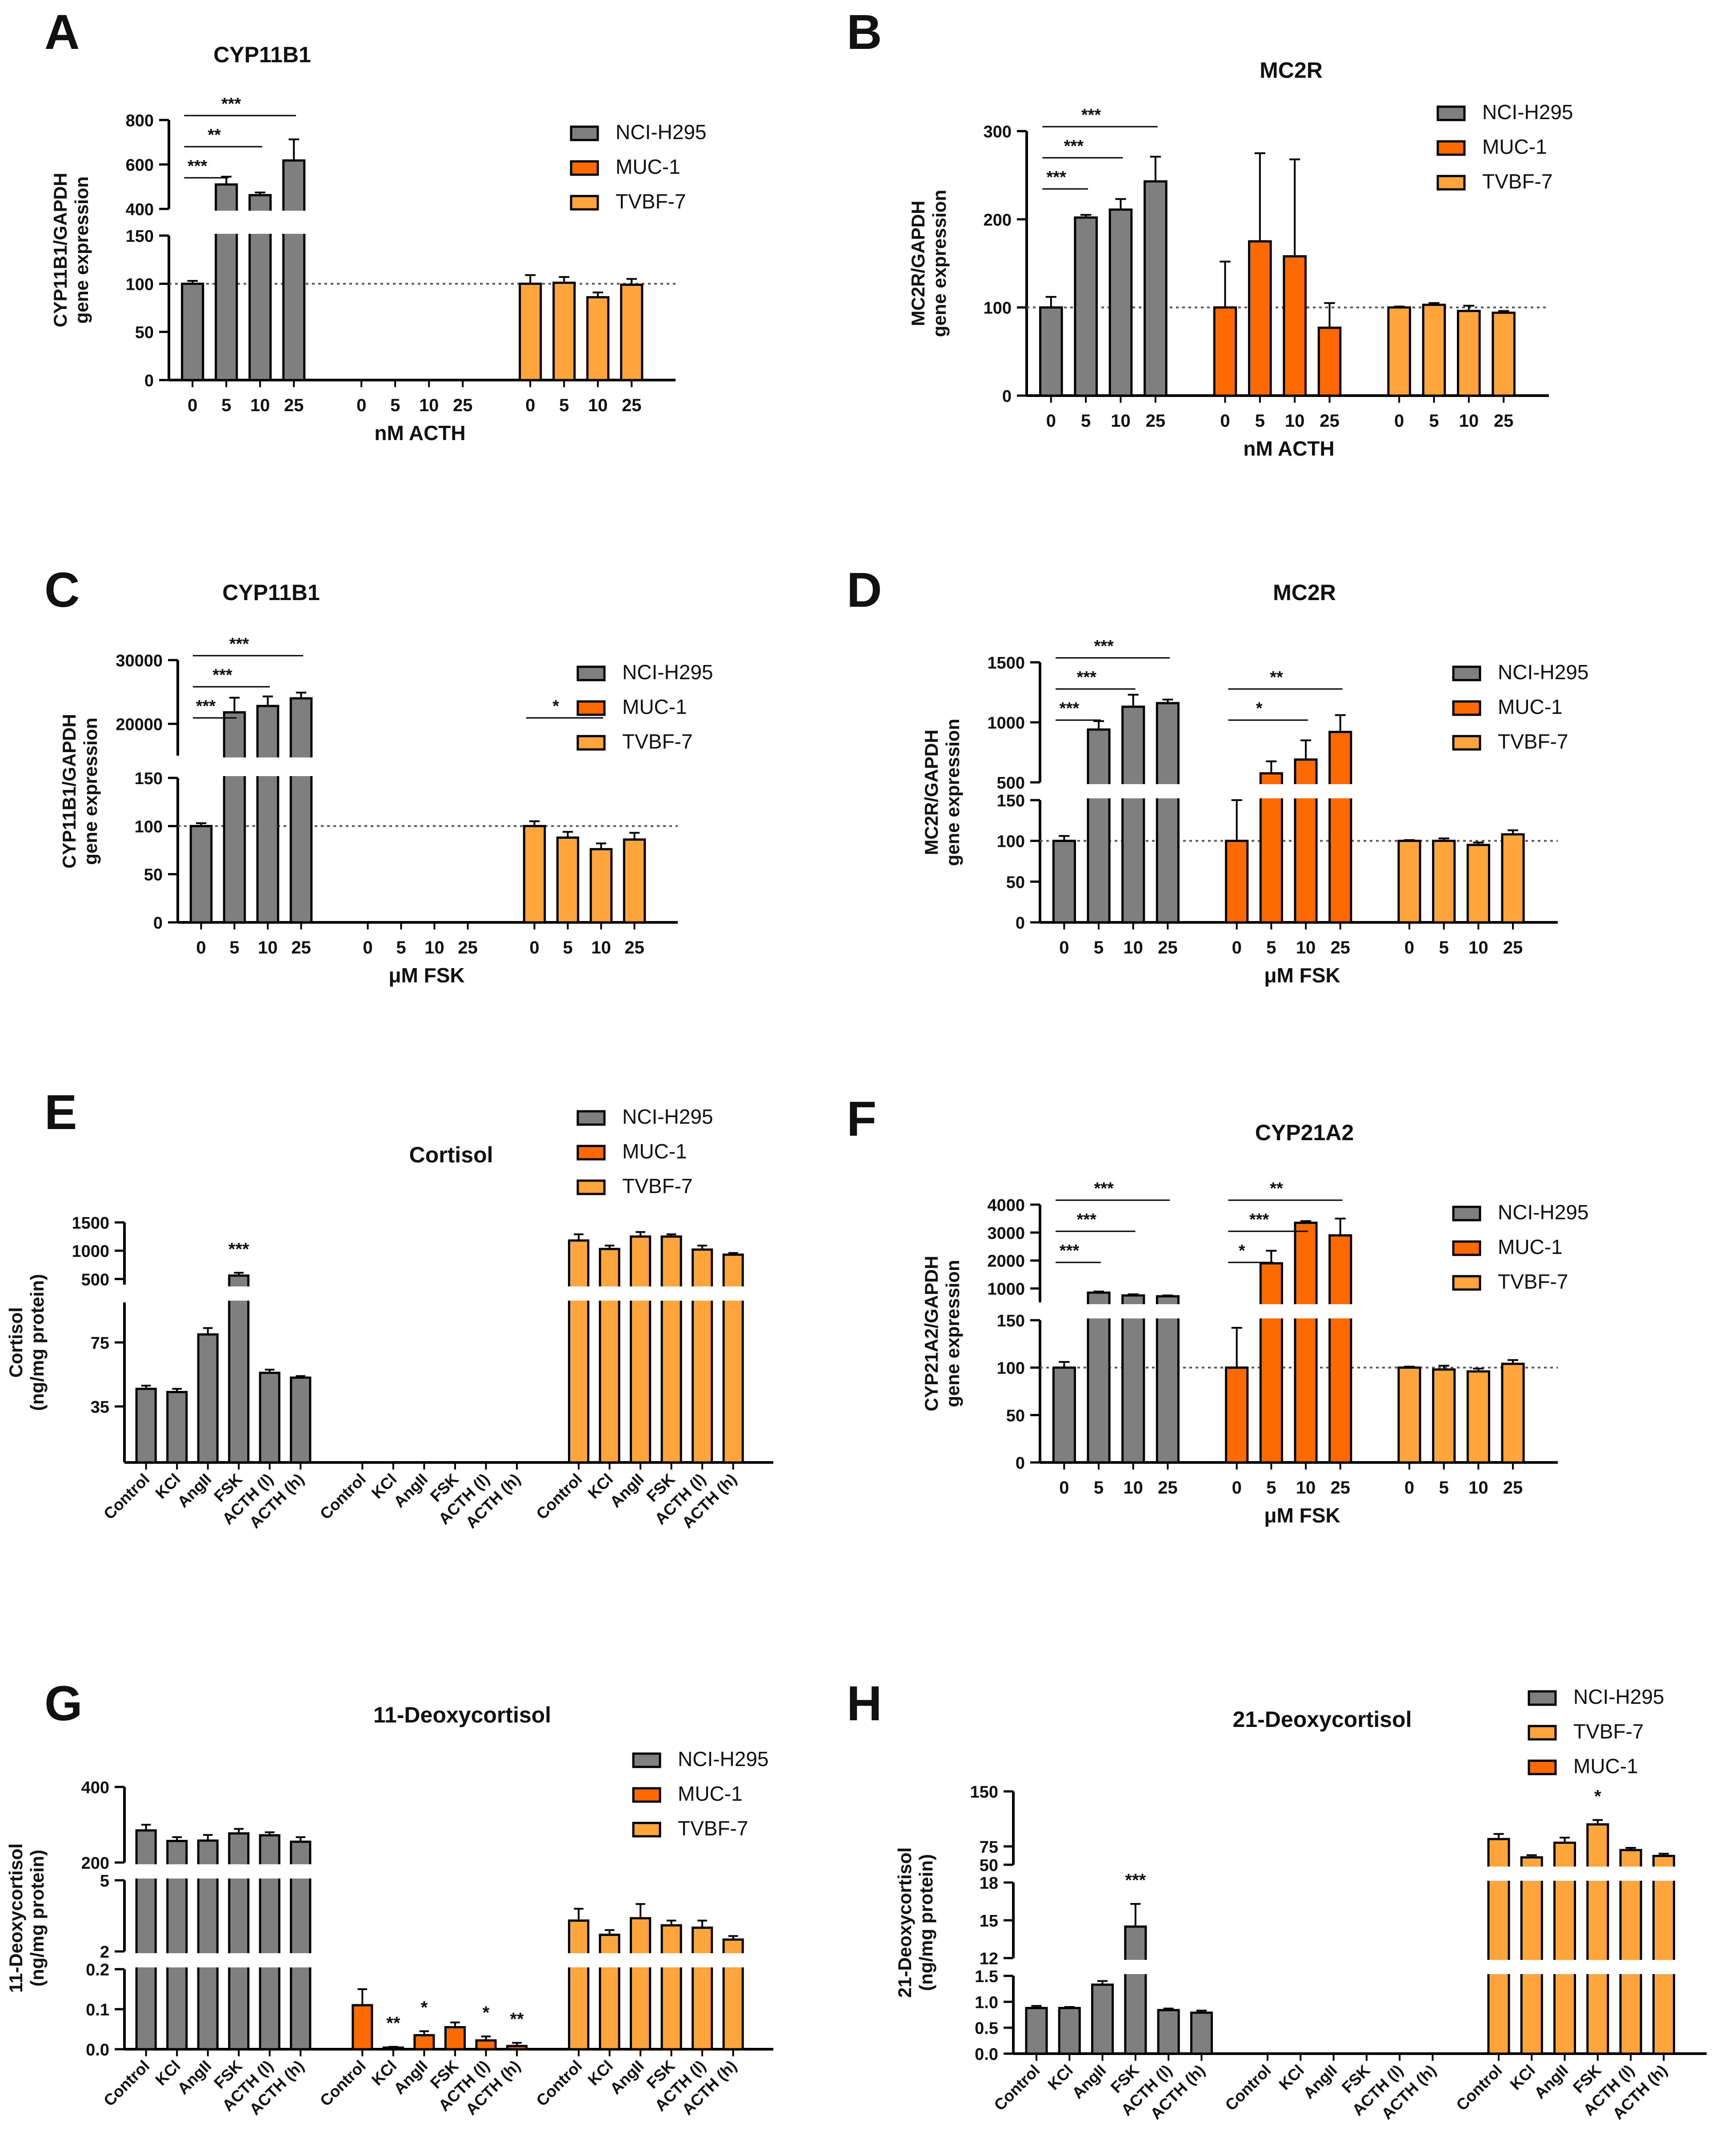 This screenshot has height=2155, width=1736. Describe the element at coordinates (62, 590) in the screenshot. I see `panel-label: C` at that location.